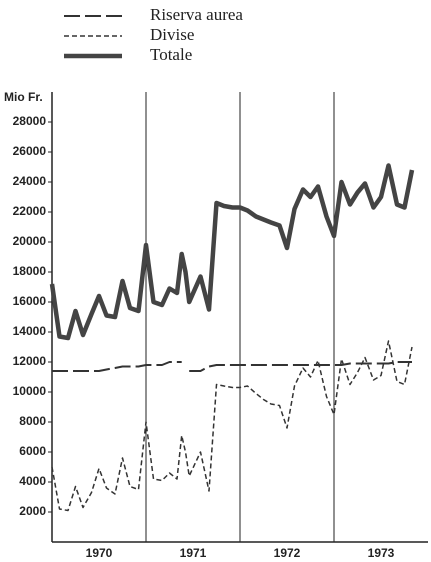 The height and width of the screenshot is (562, 431). I want to click on series-line, so click(232, 366).